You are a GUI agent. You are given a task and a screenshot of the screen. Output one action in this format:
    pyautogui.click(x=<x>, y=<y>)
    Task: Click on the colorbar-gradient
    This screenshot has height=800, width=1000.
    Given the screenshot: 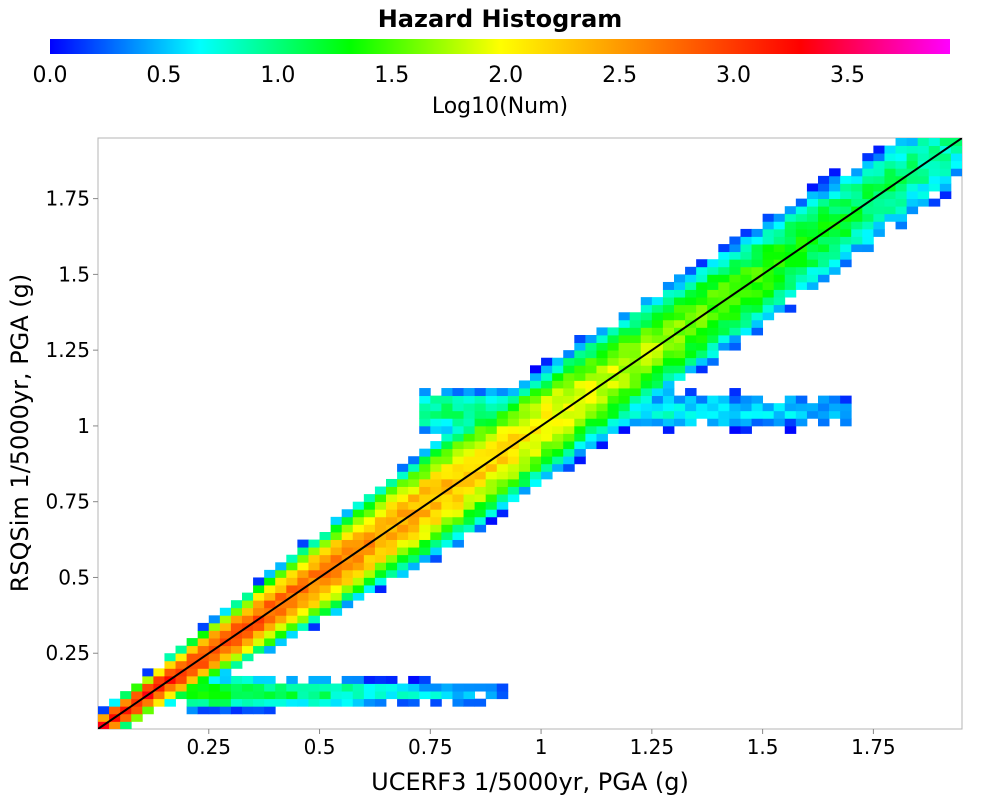 What is the action you would take?
    pyautogui.click(x=500, y=46)
    